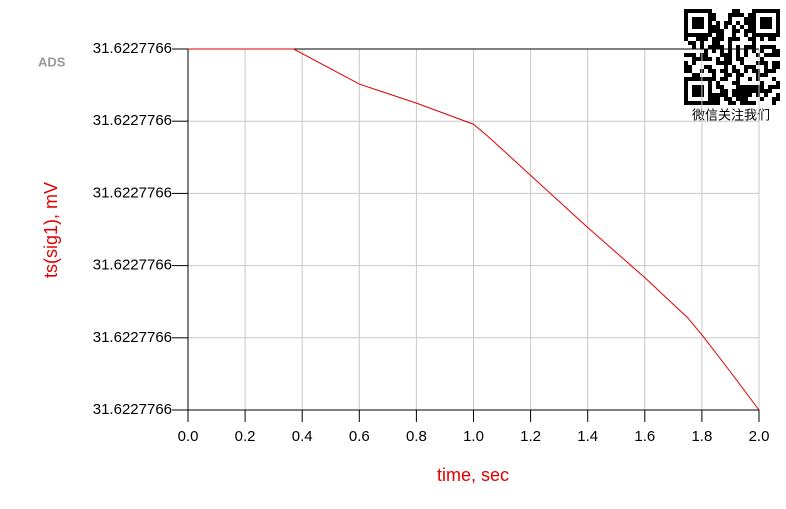 This screenshot has width=786, height=509. Describe the element at coordinates (644, 436) in the screenshot. I see `x-tick-label: 1.6` at that location.